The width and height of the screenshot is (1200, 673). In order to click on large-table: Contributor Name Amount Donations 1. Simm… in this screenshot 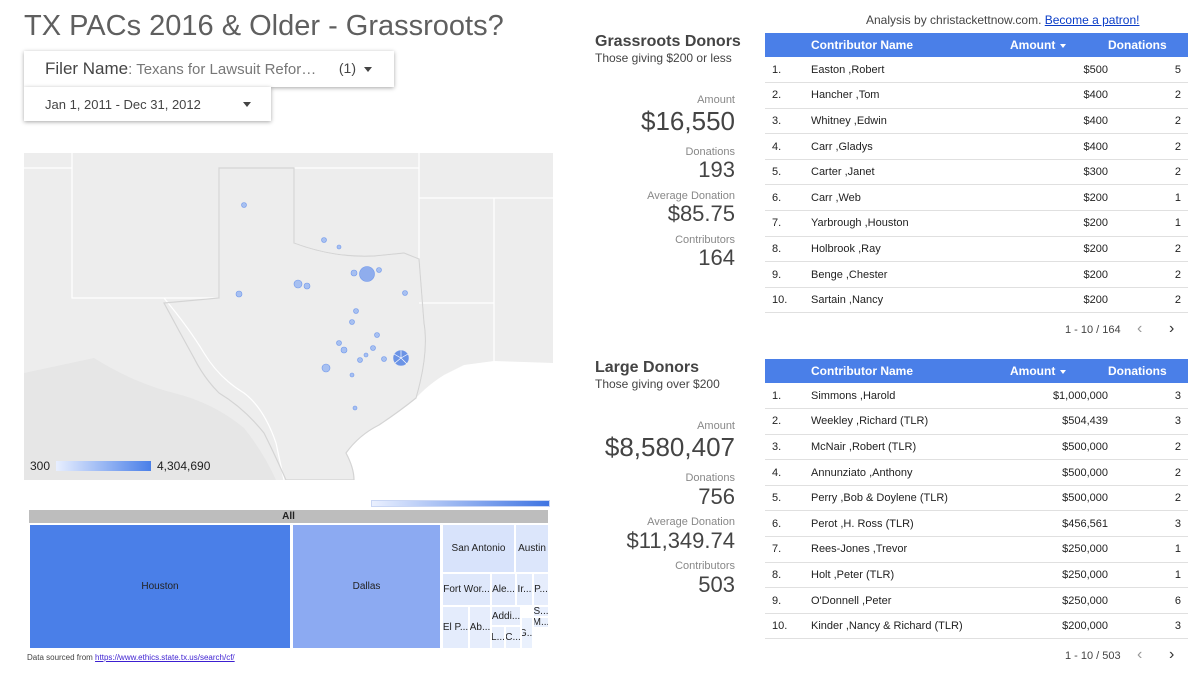, I will do `click(976, 499)`.